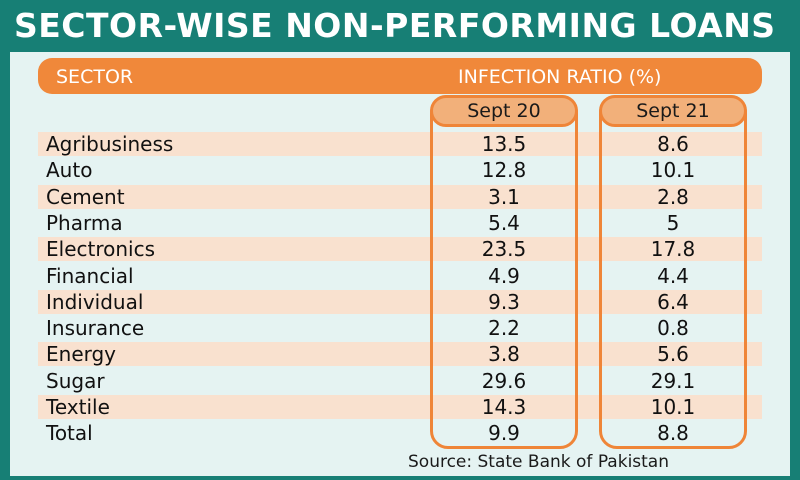 This screenshot has width=800, height=480. Describe the element at coordinates (69, 433) in the screenshot. I see `sector-label: Total` at that location.